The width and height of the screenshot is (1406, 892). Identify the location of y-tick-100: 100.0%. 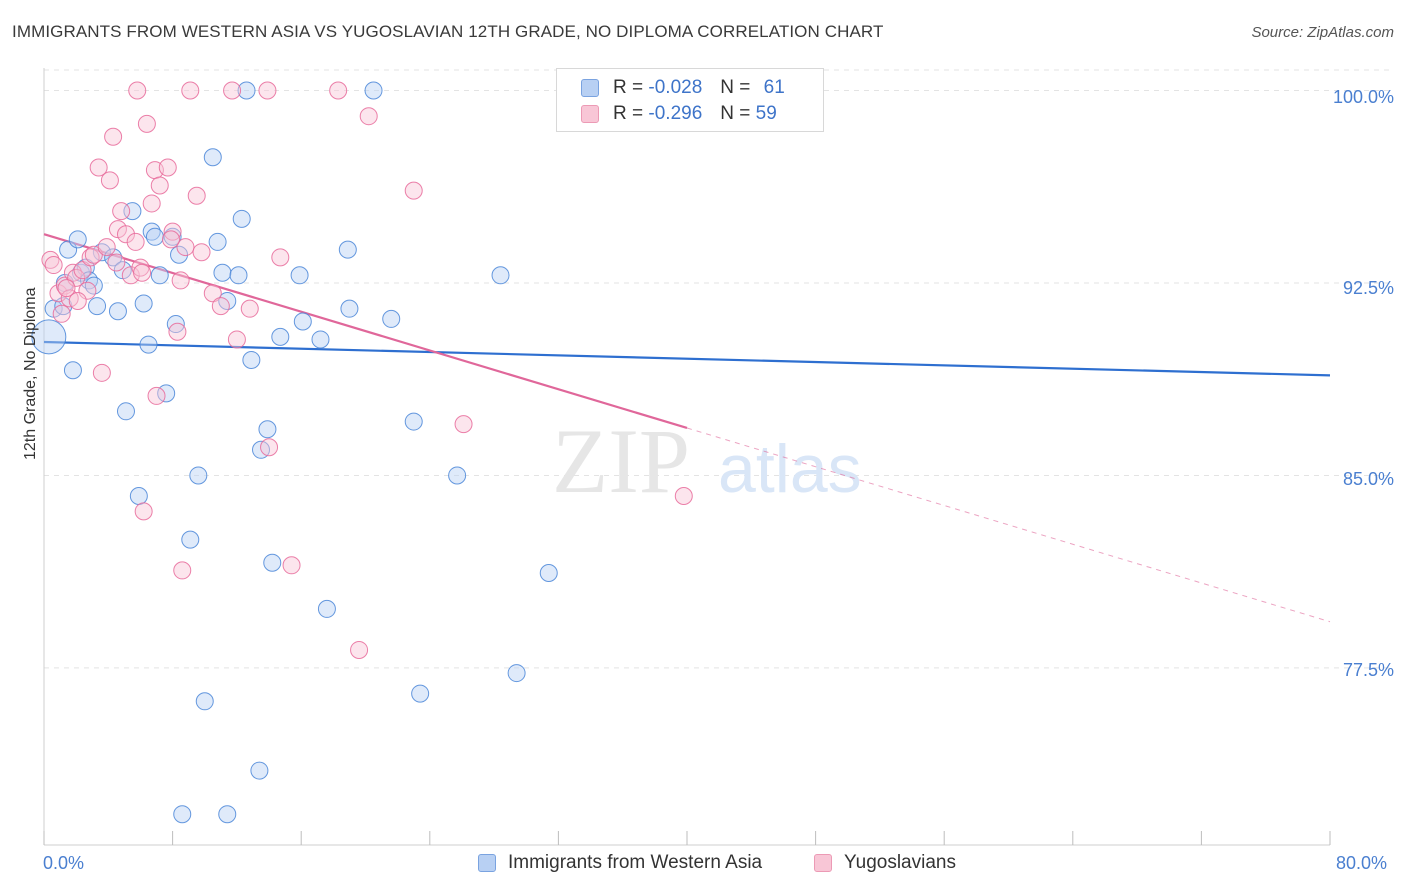
(1363, 97).